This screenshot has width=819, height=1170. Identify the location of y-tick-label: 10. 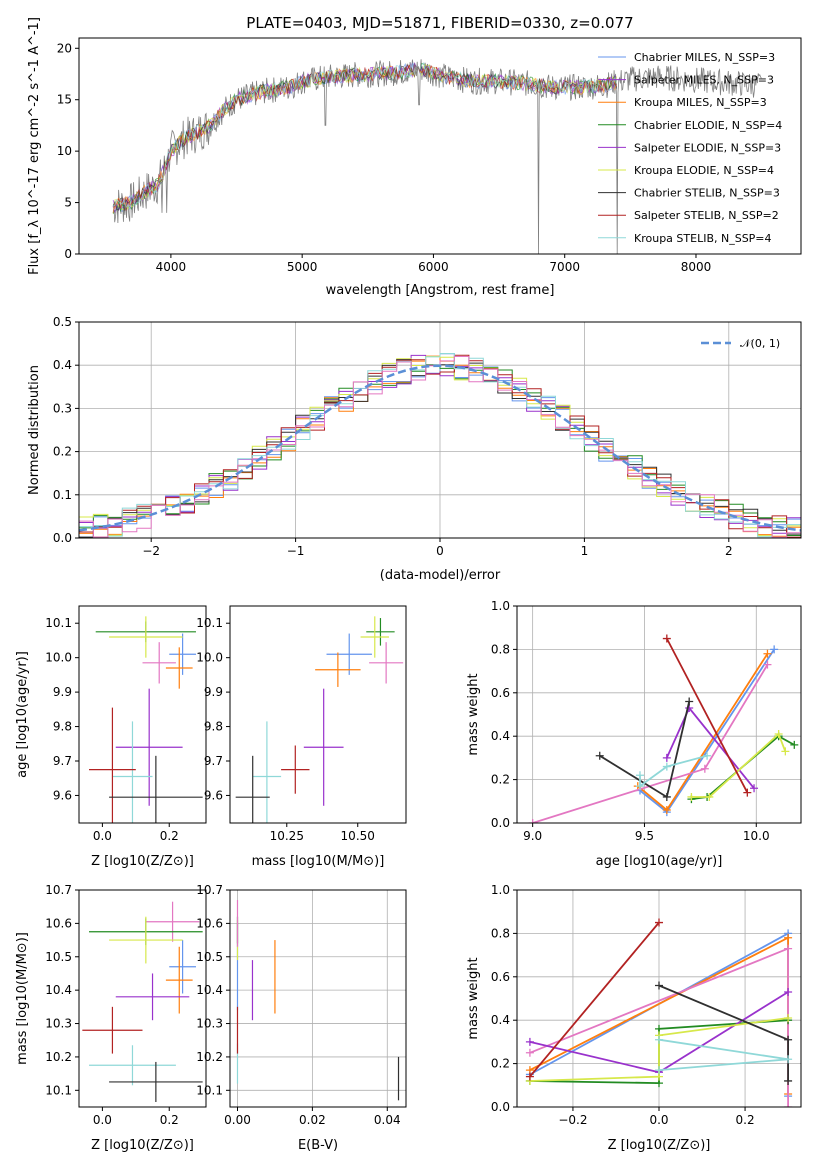
(64, 151).